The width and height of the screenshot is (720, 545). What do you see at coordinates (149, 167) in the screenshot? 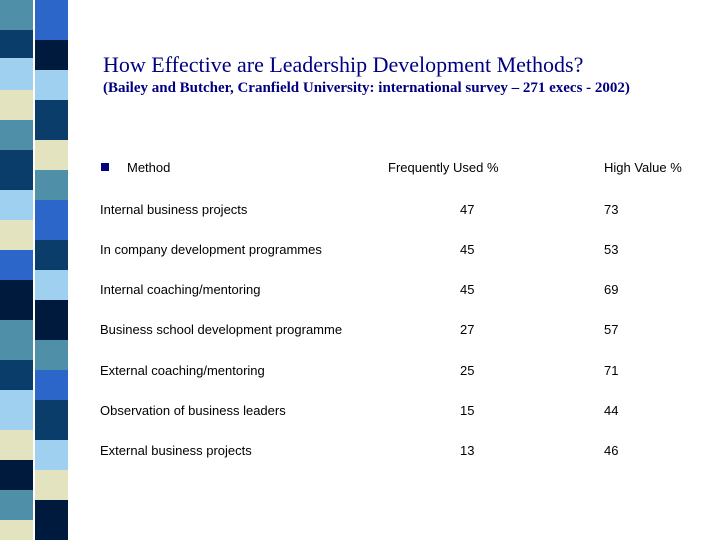
I see `header-method: Method` at bounding box center [149, 167].